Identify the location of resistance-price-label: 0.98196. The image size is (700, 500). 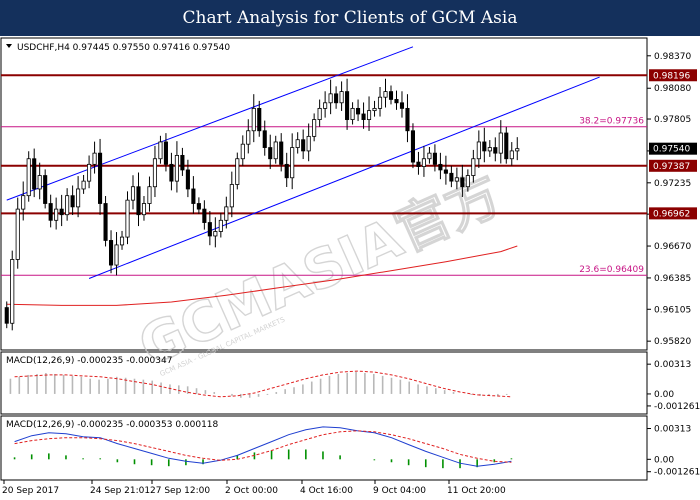
(671, 76).